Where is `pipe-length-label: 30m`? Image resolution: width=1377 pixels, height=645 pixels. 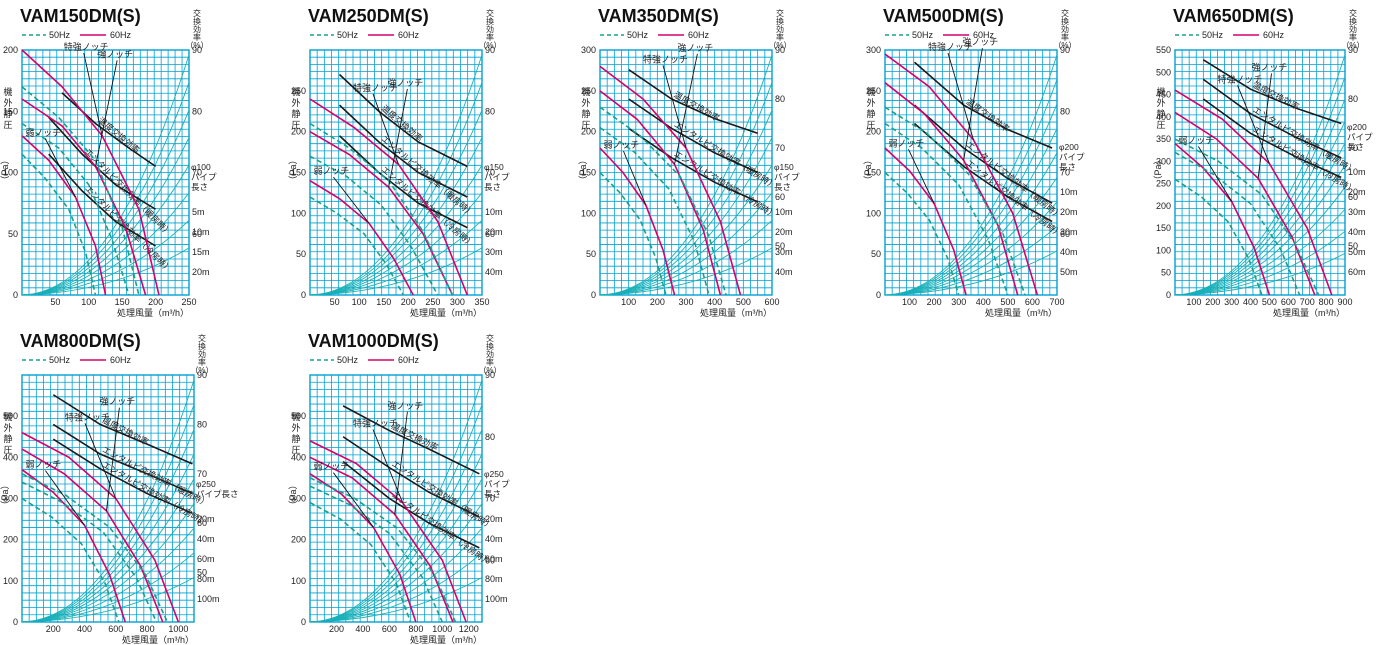
pipe-length-label: 30m is located at coordinates (784, 252).